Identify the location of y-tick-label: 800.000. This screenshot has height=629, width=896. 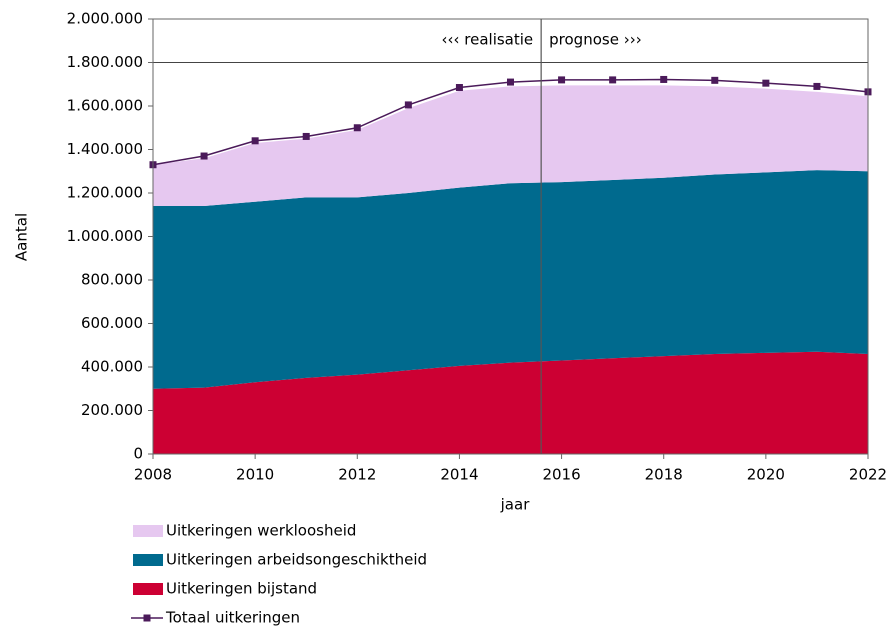
(112, 280).